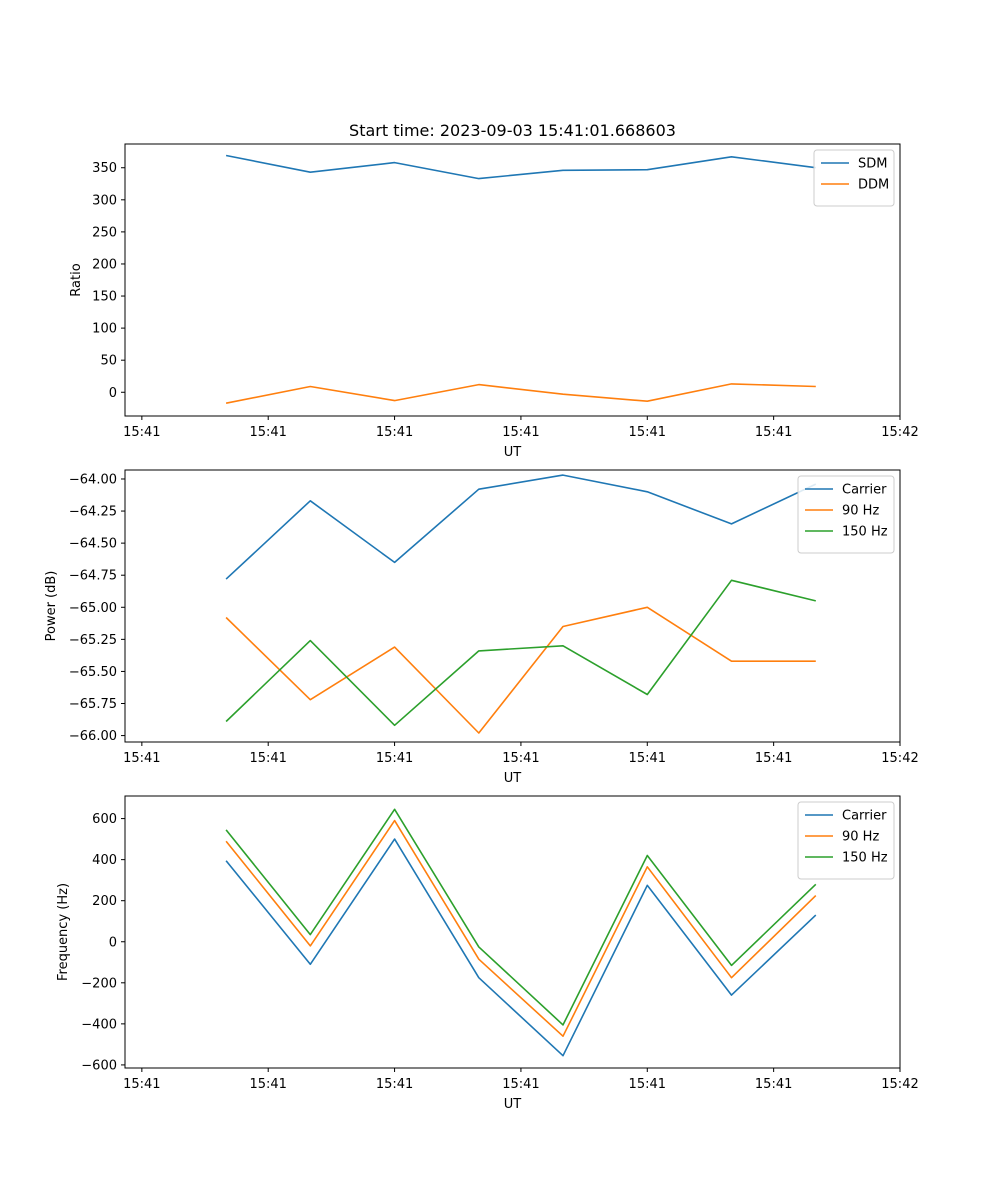 The height and width of the screenshot is (1200, 1000). Describe the element at coordinates (93, 479) in the screenshot. I see `y-tick-label: −64.00` at that location.